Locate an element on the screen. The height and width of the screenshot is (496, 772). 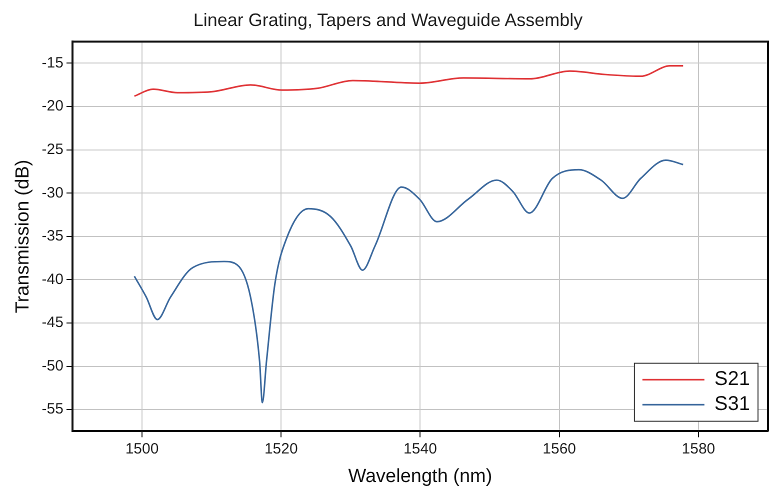
y-tick-label: -40 is located at coordinates (53, 279).